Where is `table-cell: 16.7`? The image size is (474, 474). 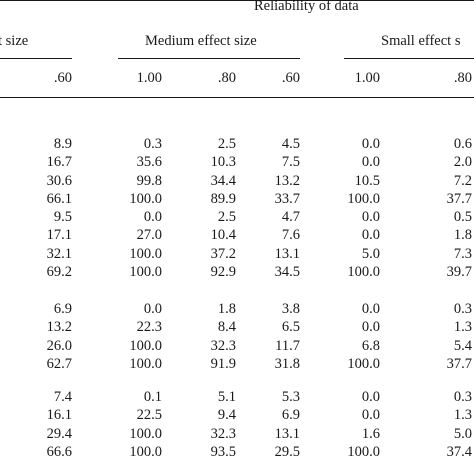
table-cell: 16.7 is located at coordinates (59, 162).